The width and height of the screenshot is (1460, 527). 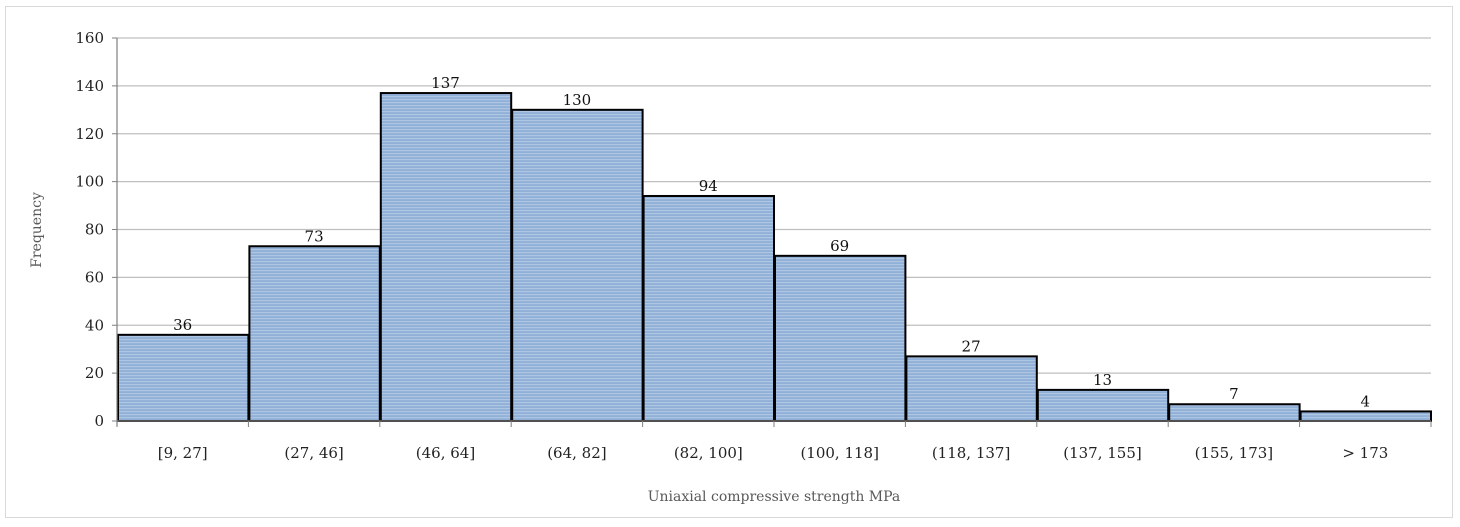 What do you see at coordinates (1234, 394) in the screenshot?
I see `data-label: 7` at bounding box center [1234, 394].